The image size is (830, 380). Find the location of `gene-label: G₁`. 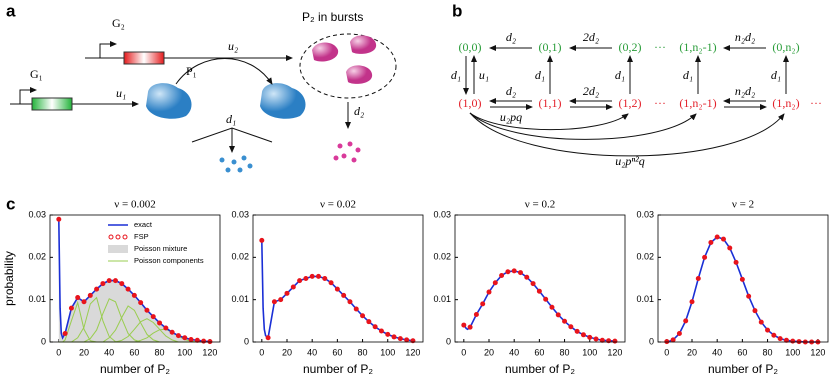

gene-label: G₁ is located at coordinates (36, 74).